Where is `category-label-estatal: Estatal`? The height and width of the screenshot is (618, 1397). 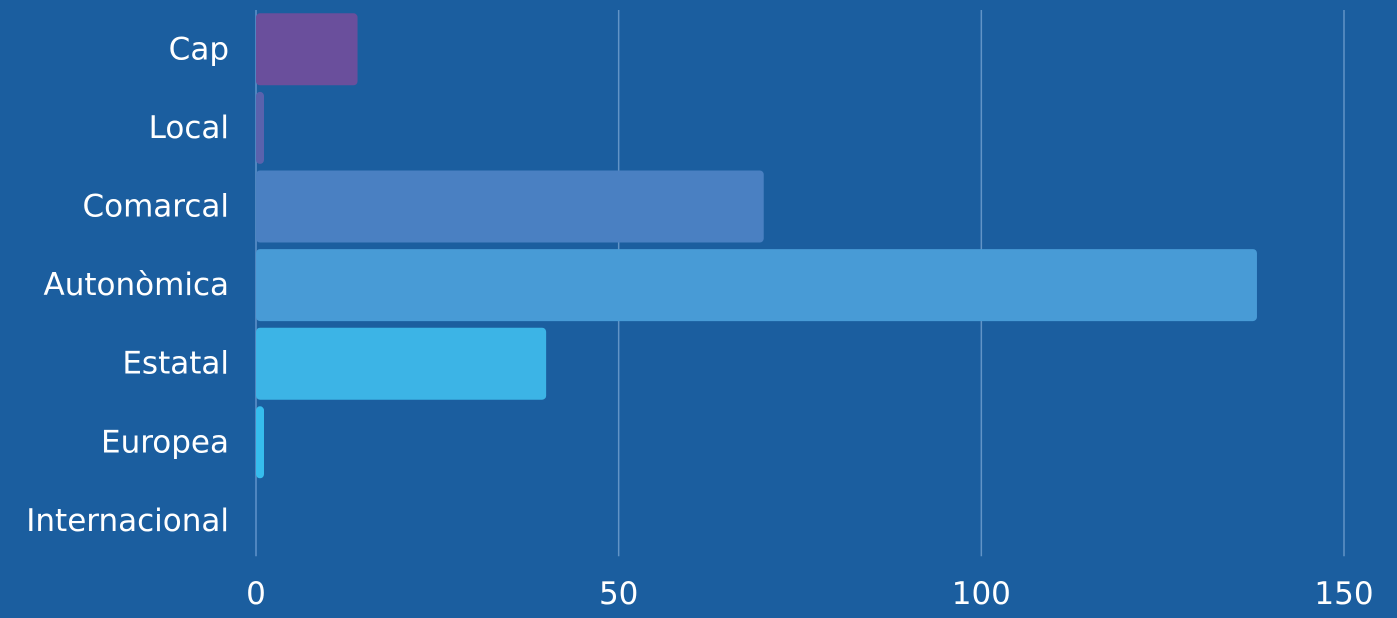
category-label-estatal: Estatal is located at coordinates (175, 364).